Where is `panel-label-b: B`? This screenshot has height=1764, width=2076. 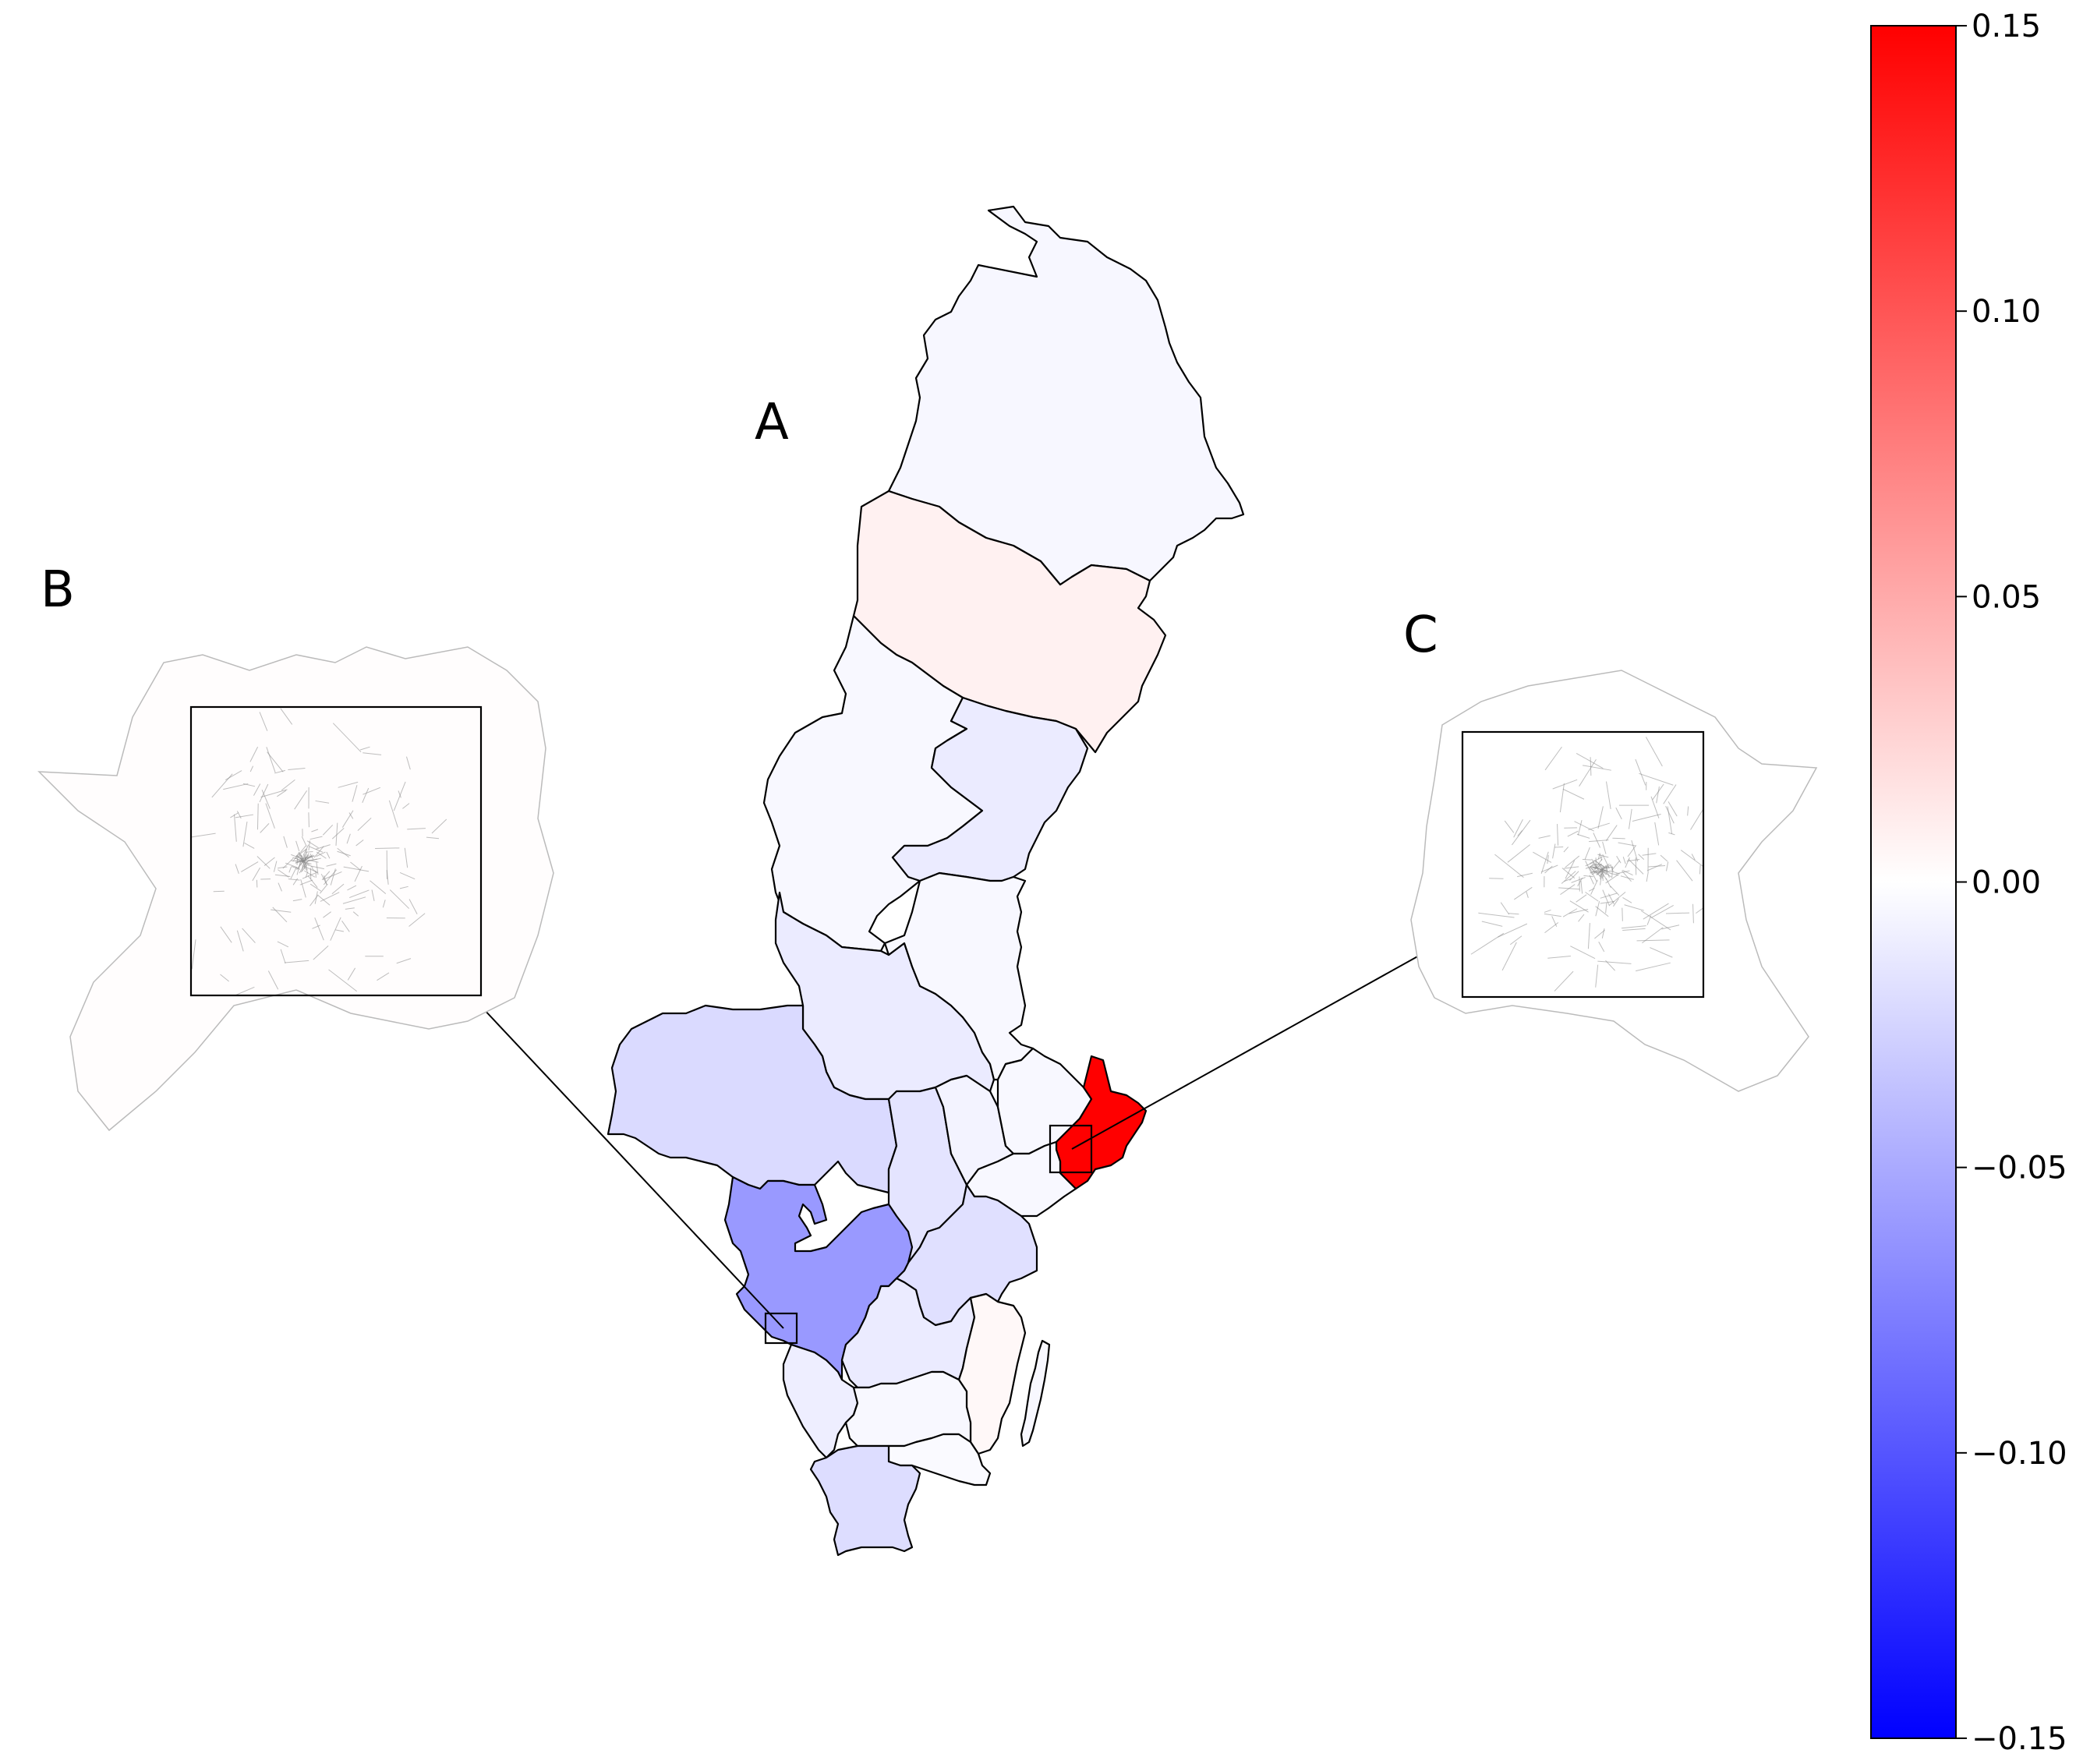
panel-label-b: B is located at coordinates (58, 590).